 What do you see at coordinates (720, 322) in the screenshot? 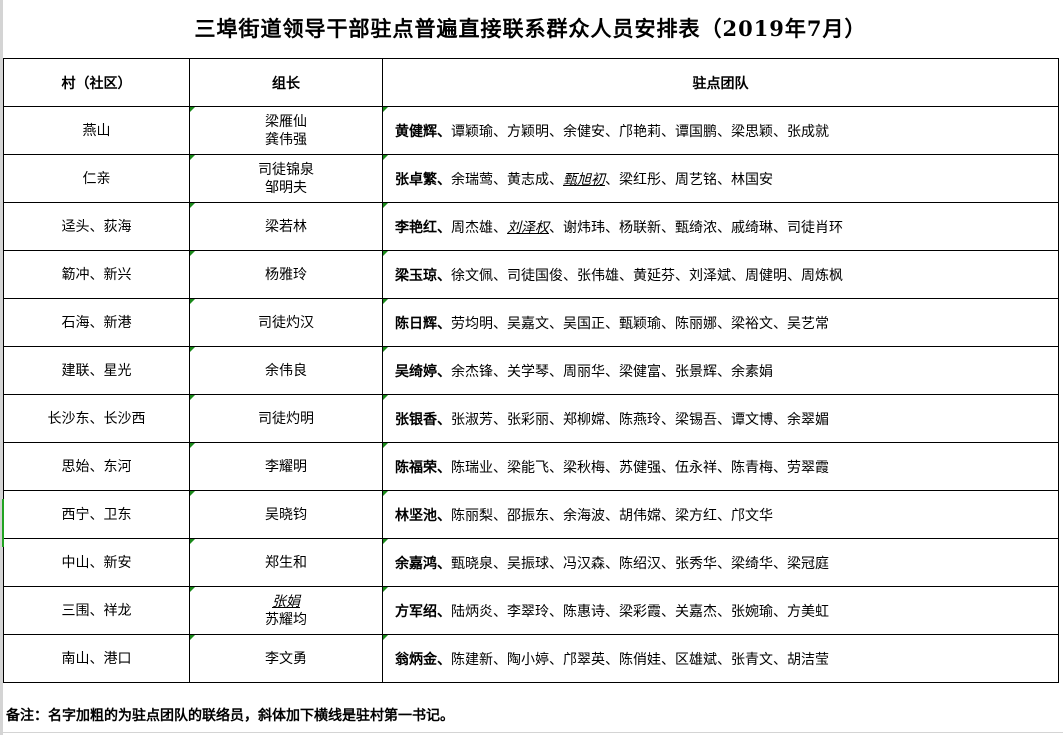
I see `team-cell: 陈日辉、劳均明、吴嘉文、吴国正、甄颖瑜、陈丽娜、梁裕文、吴艺常` at bounding box center [720, 322].